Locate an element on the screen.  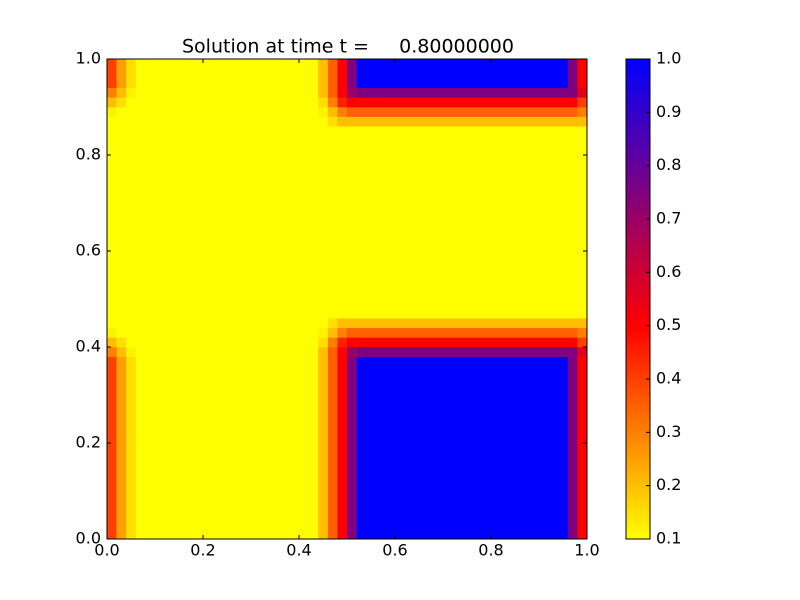
y-tick-label: 0.2 is located at coordinates (88, 442).